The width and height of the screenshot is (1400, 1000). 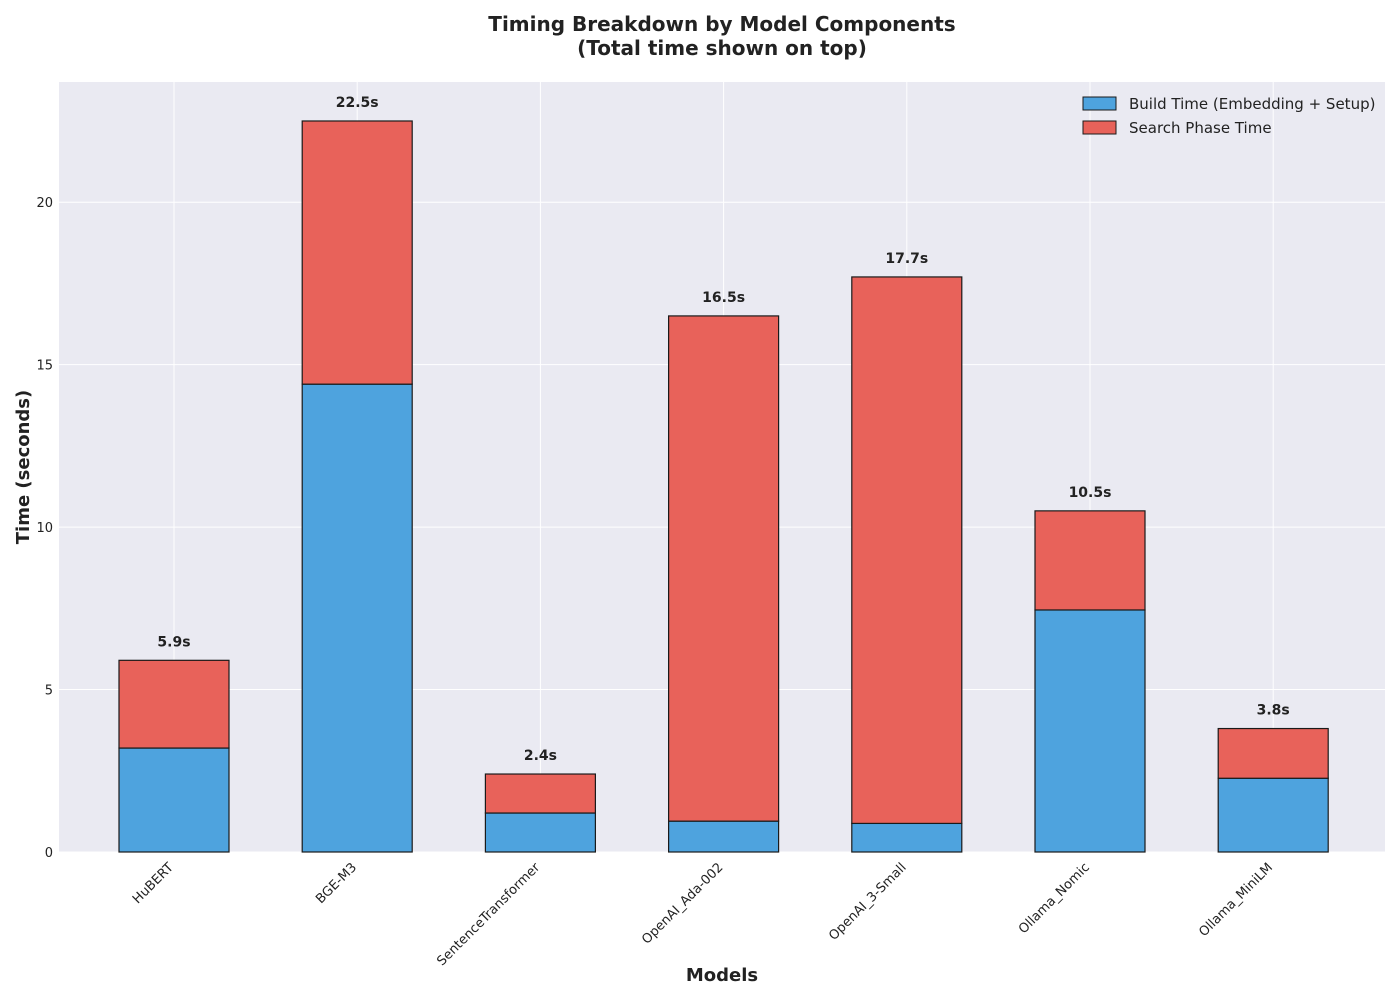 I want to click on total-label: 3.8s, so click(x=1273, y=711).